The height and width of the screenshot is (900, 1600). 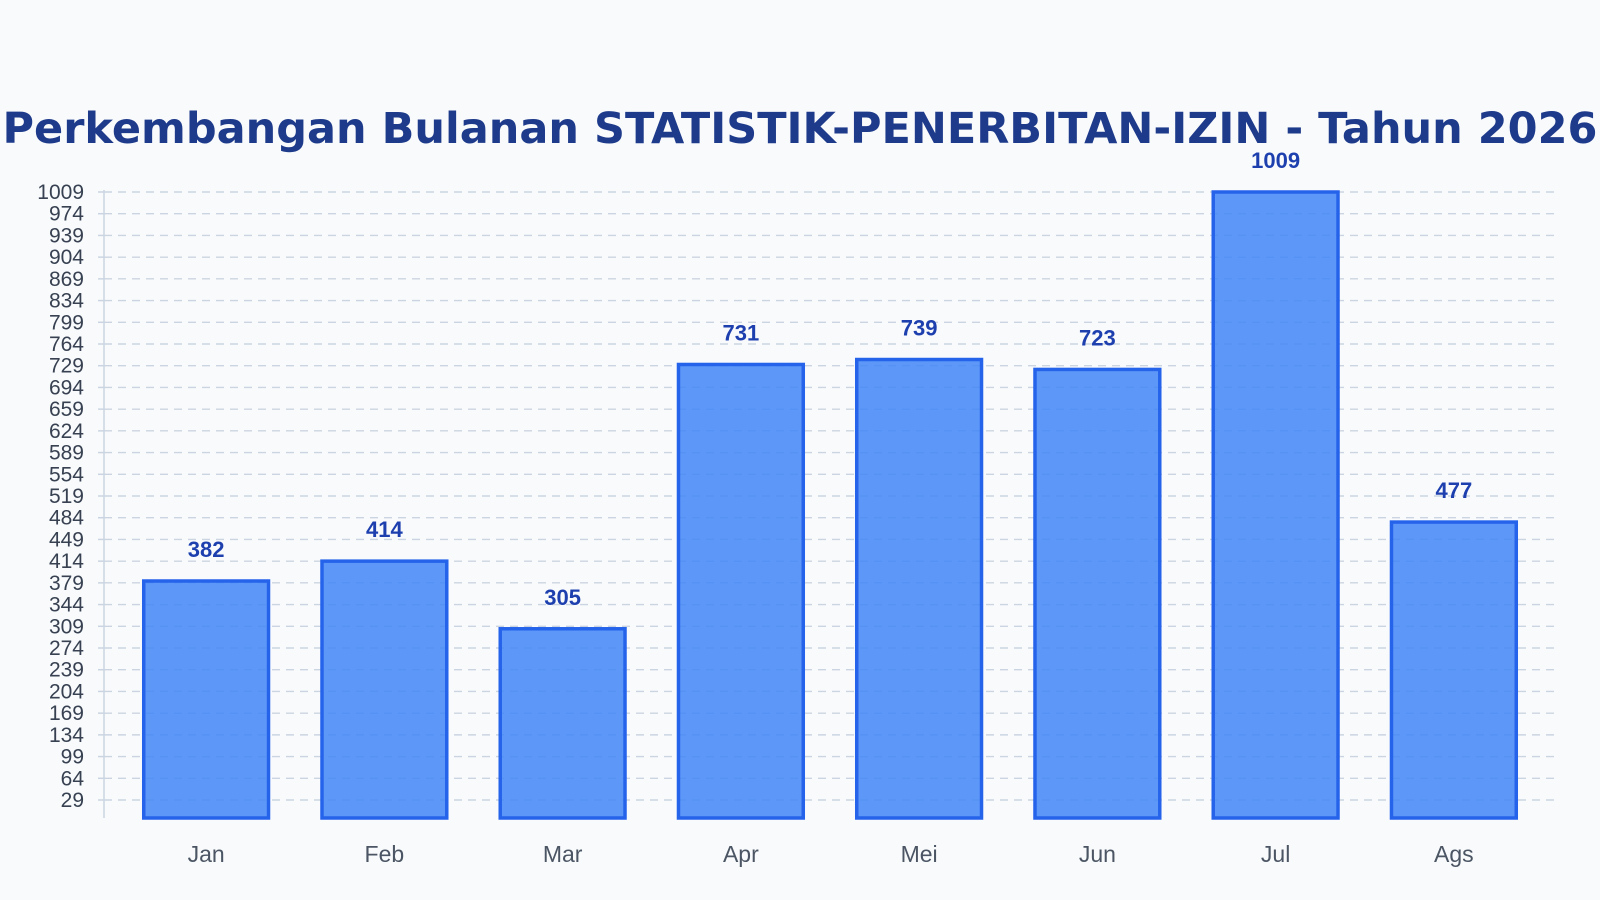 What do you see at coordinates (66, 431) in the screenshot?
I see `y-tick-label: 624` at bounding box center [66, 431].